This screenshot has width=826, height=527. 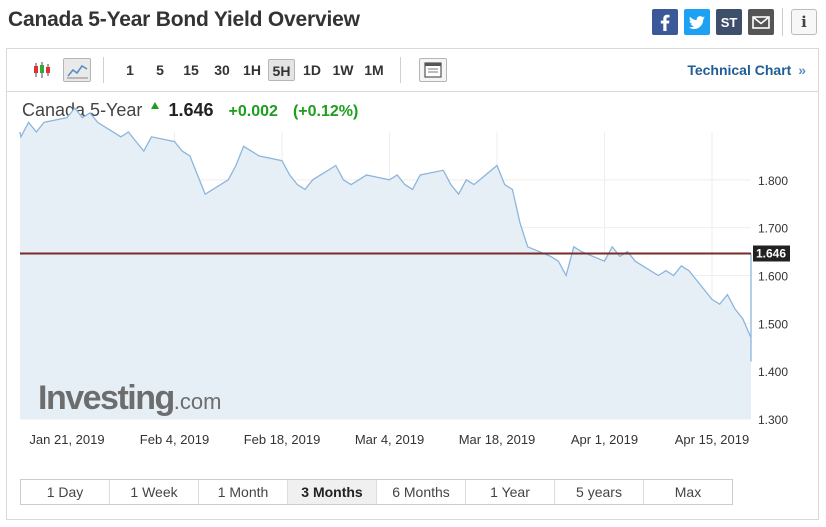 I want to click on y-tick-label: 1.800, so click(x=773, y=181).